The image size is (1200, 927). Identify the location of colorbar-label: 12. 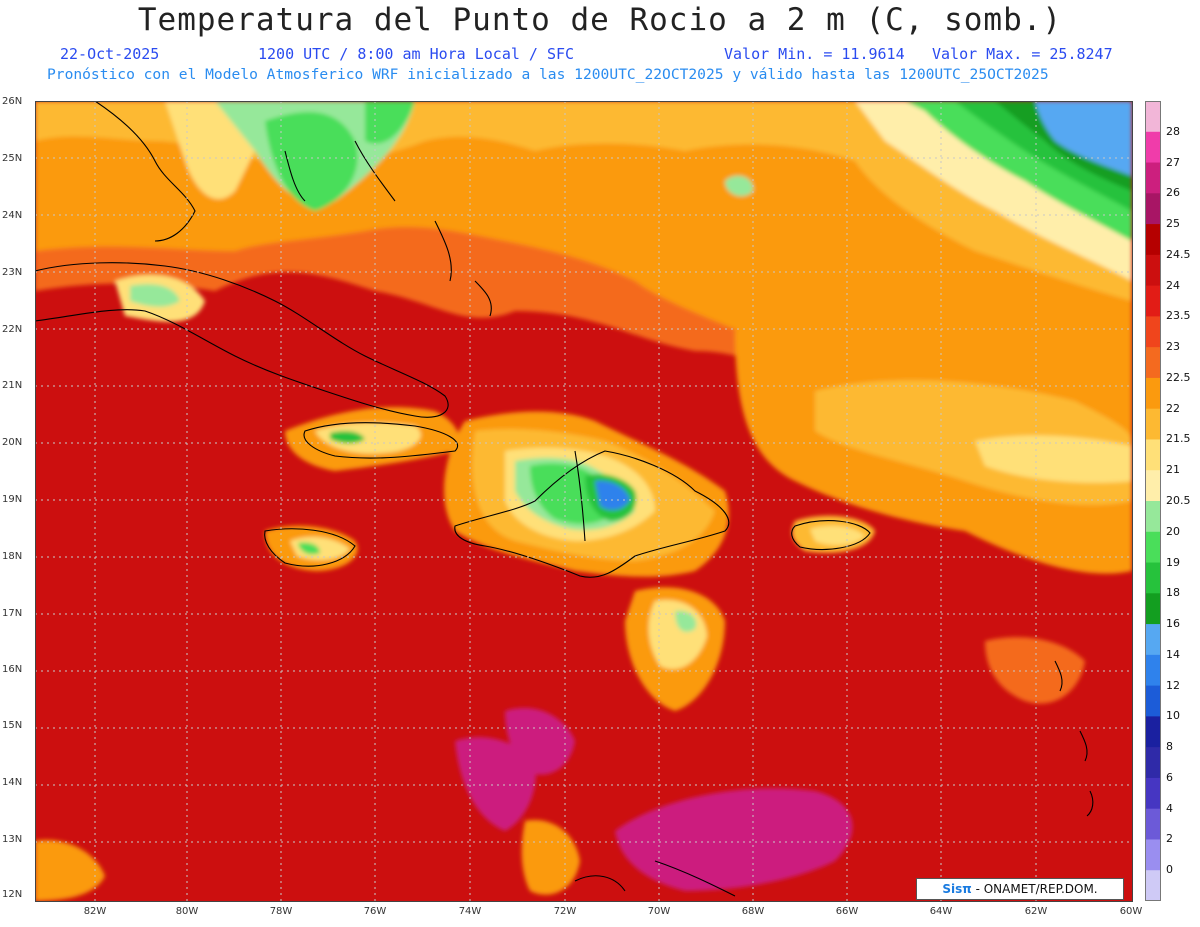
(1173, 685).